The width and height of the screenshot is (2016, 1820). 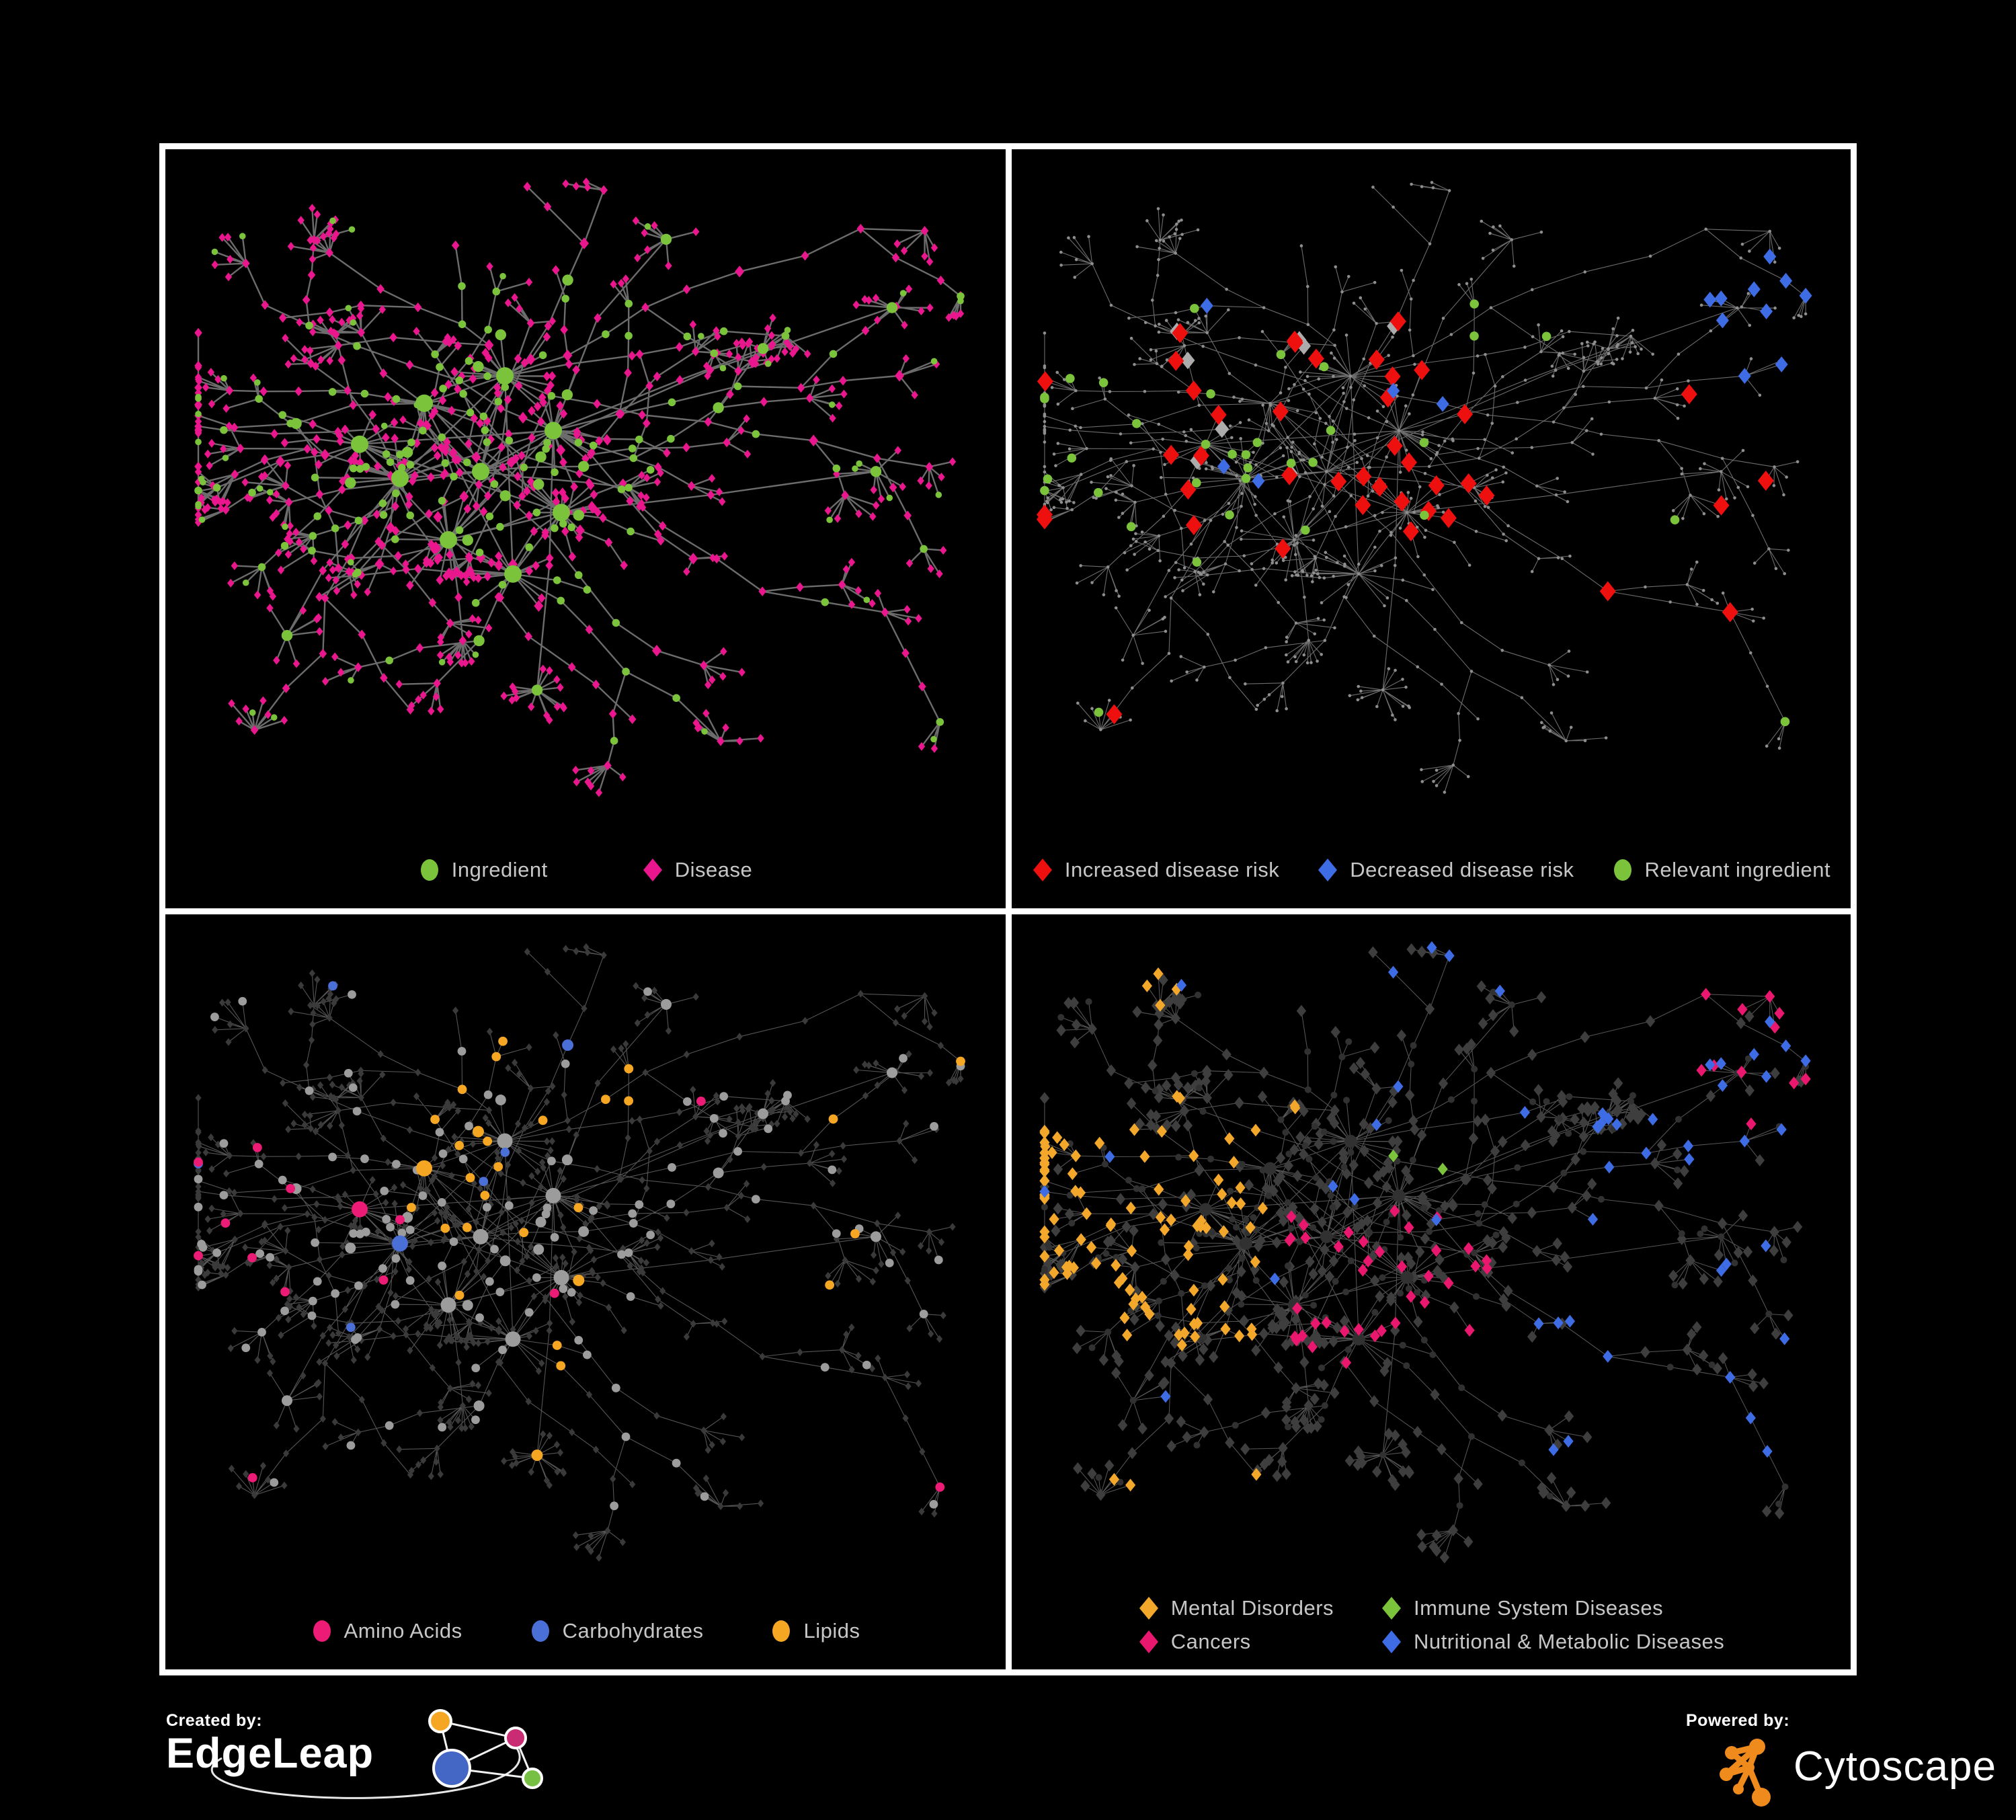 I want to click on disease-diamond-icon, so click(x=652, y=870).